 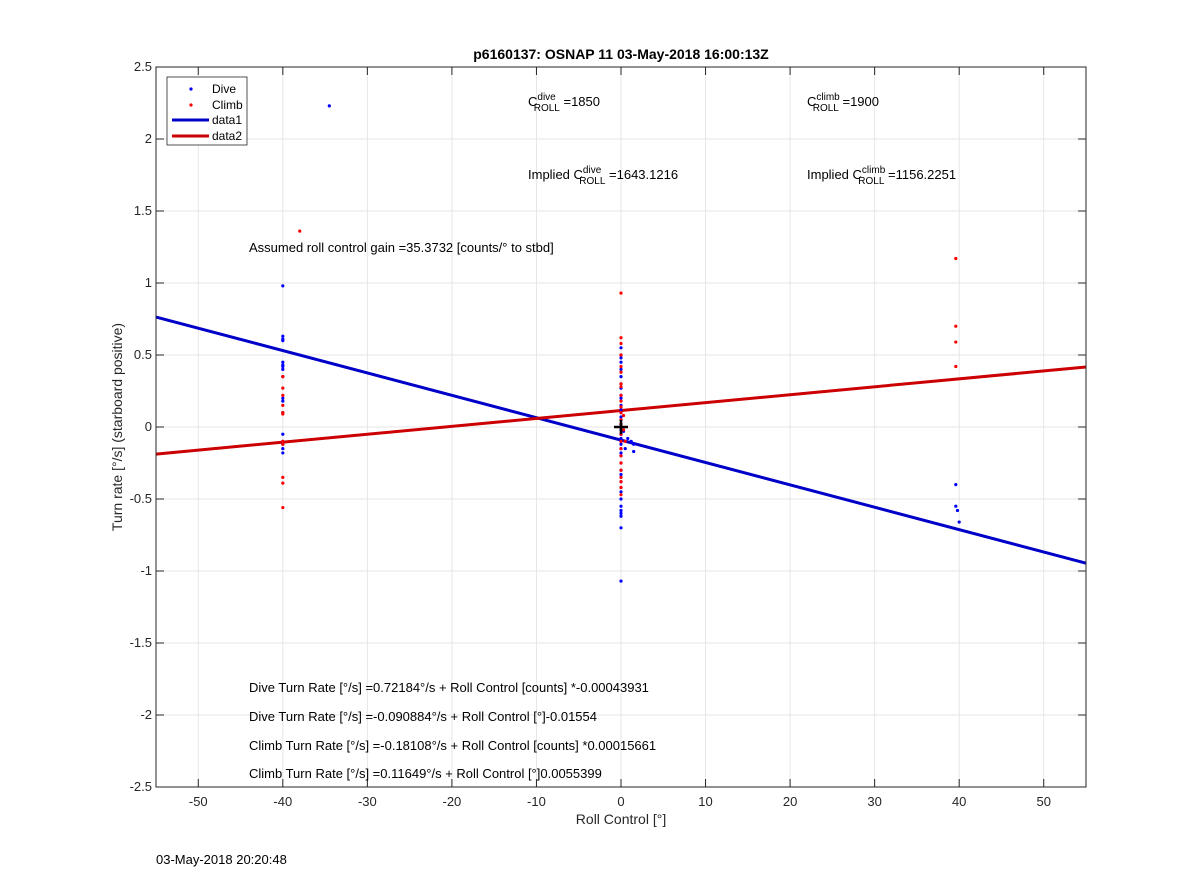 What do you see at coordinates (198, 801) in the screenshot?
I see `x-tick-label: -50` at bounding box center [198, 801].